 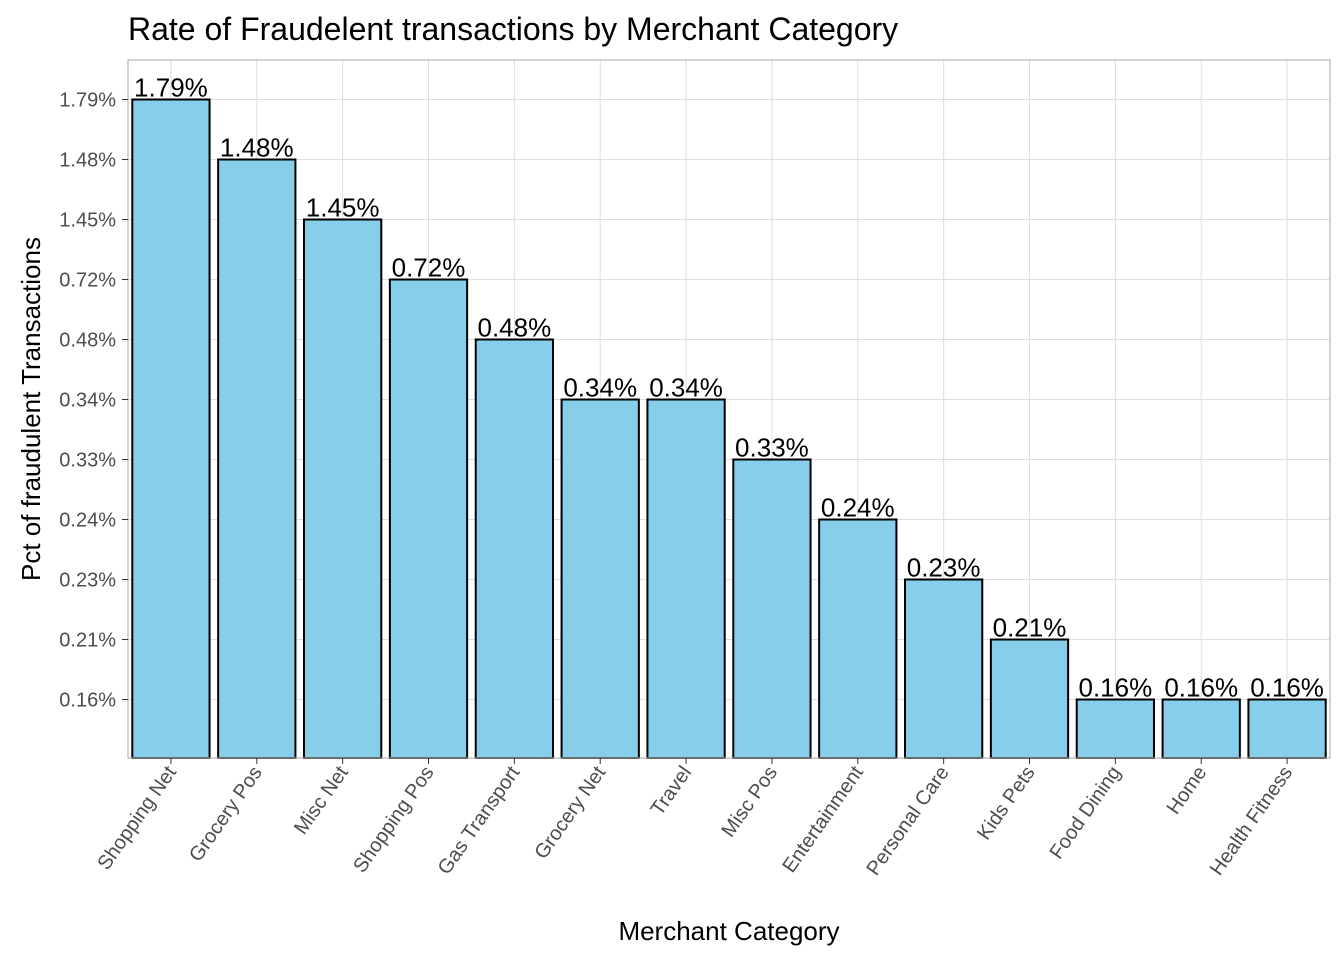 I want to click on y-tick-label: 1.45%, so click(x=87, y=221).